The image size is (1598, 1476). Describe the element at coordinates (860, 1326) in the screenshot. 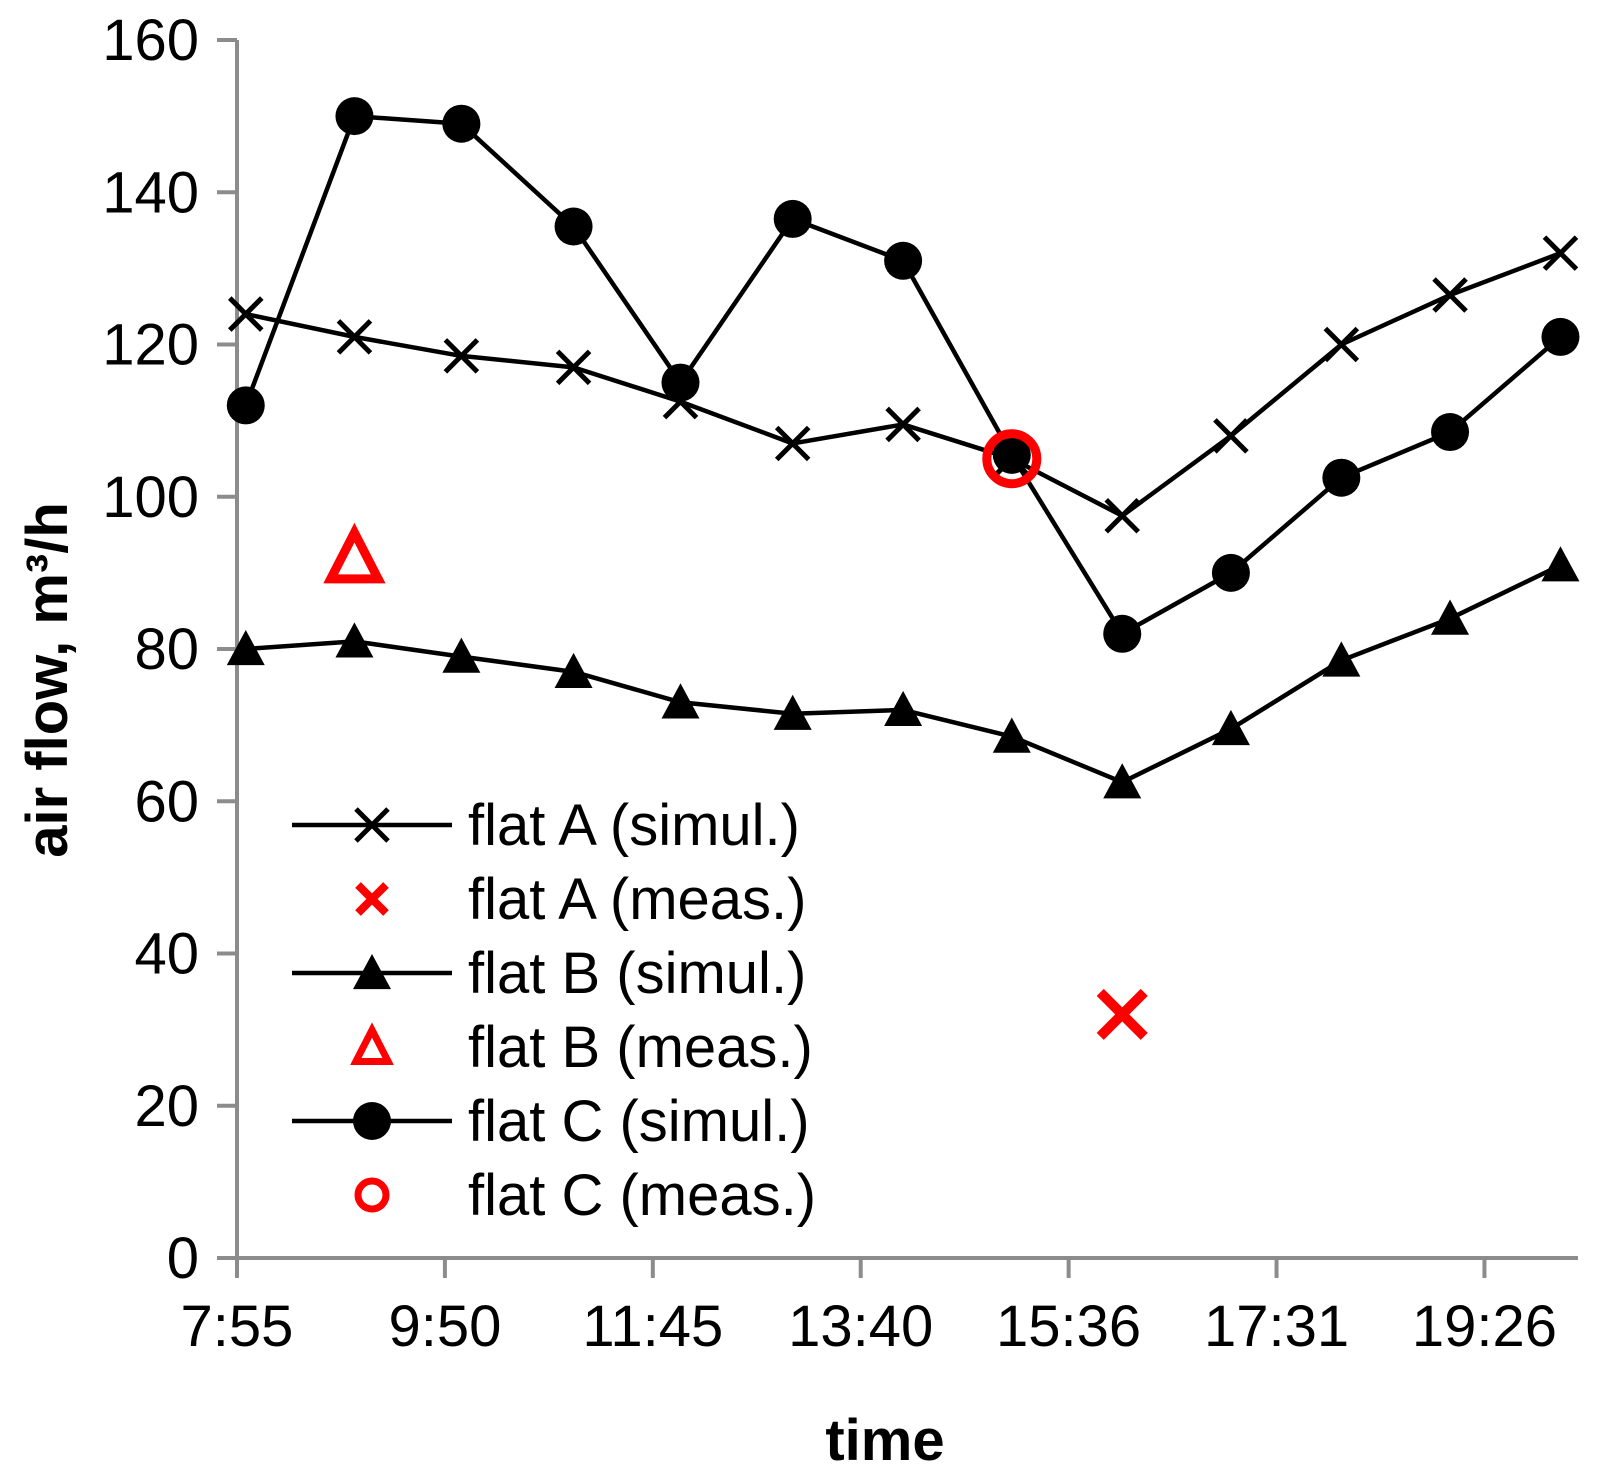

I see `x-tick-label: 13:40` at that location.